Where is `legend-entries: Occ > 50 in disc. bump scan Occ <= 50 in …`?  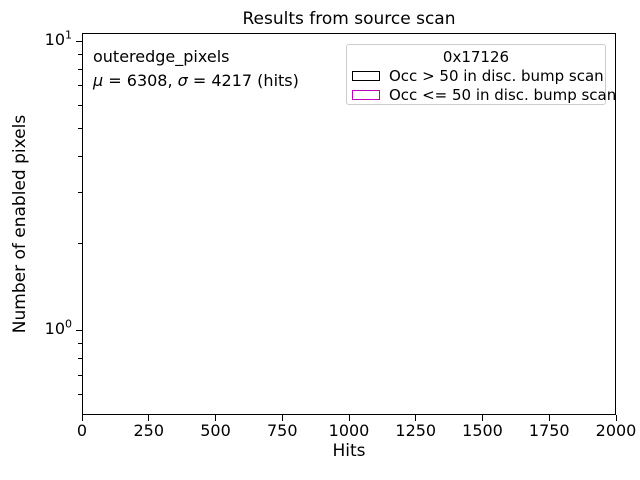 legend-entries: Occ > 50 in disc. bump scan Occ <= 50 in … is located at coordinates (481, 85).